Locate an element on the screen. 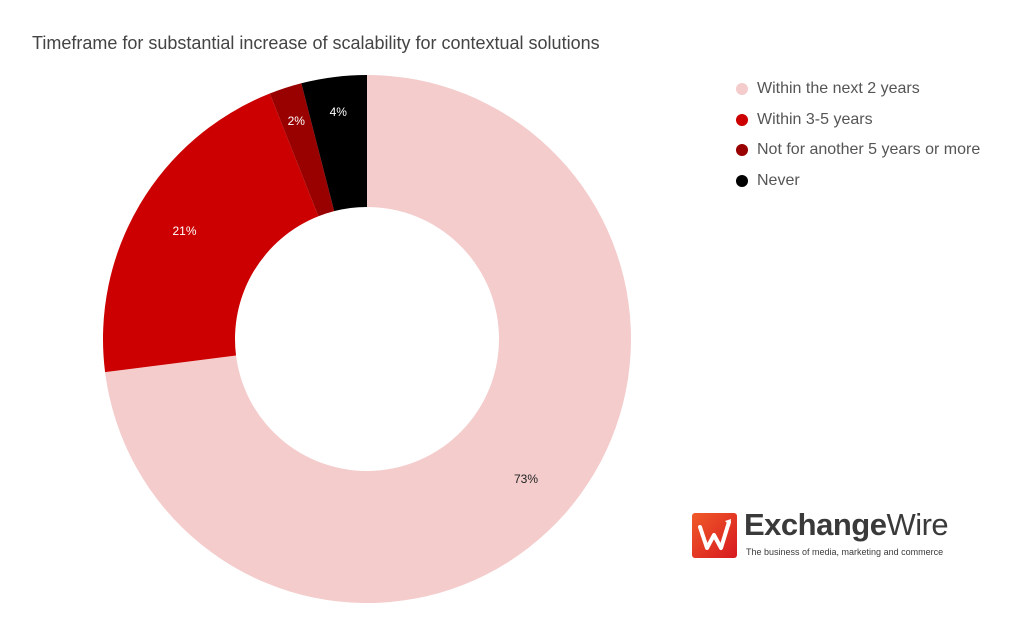  legend-label: Not for another 5 years or more is located at coordinates (869, 150).